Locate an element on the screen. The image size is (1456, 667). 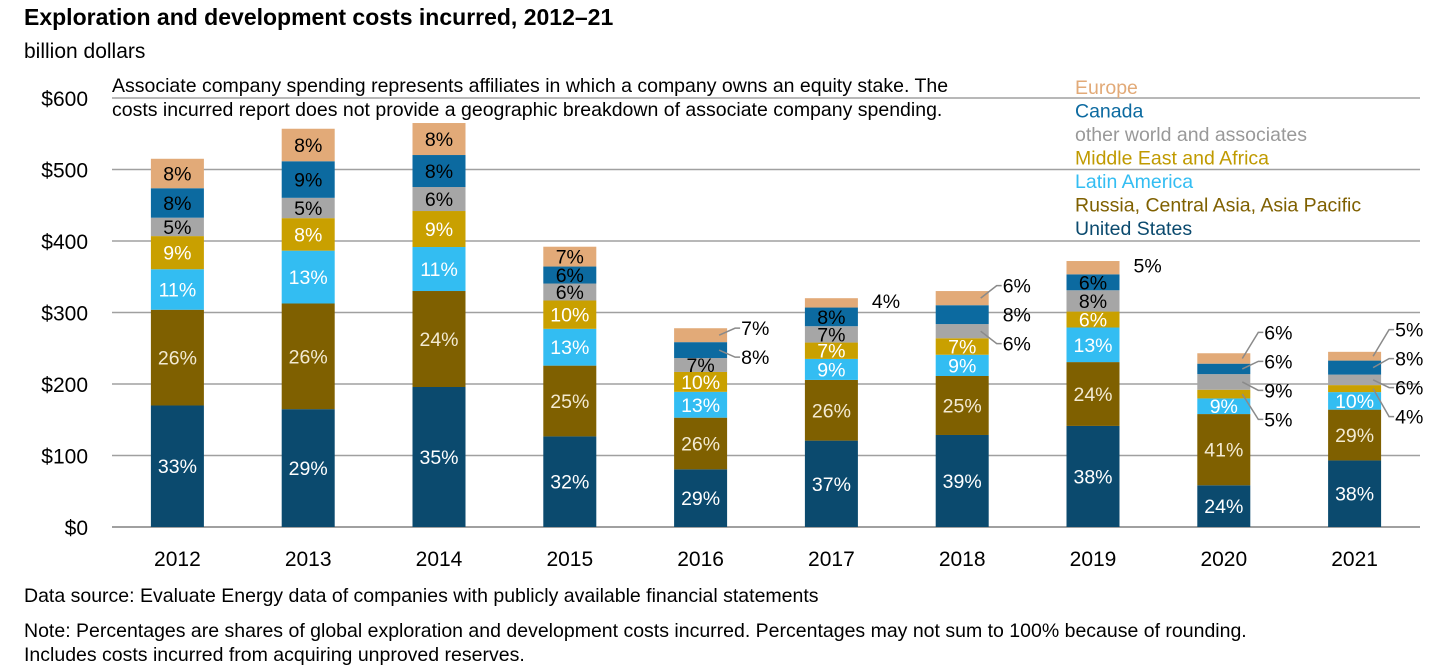
x-tick-label: 2020 is located at coordinates (1223, 559).